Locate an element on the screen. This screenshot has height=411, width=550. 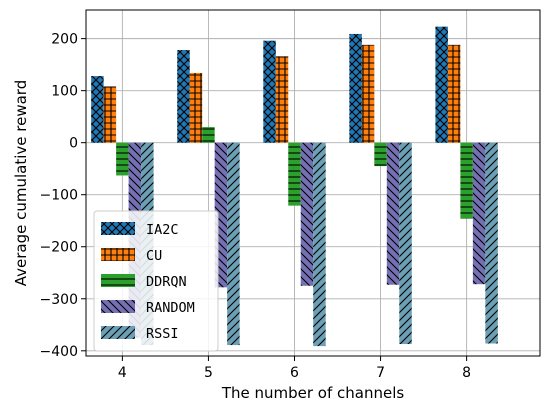
y-tick-label: −300 is located at coordinates (59, 300).